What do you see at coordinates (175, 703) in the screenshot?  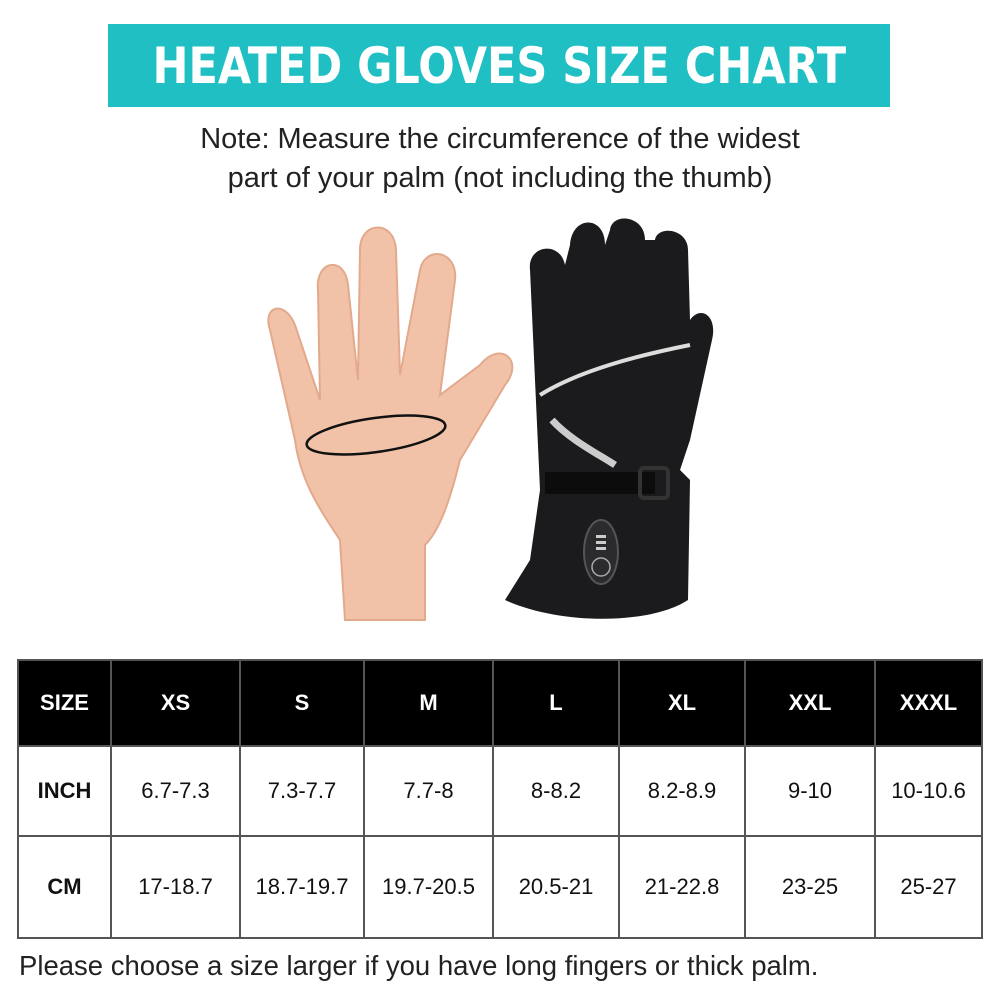 I see `header-cell: XS` at bounding box center [175, 703].